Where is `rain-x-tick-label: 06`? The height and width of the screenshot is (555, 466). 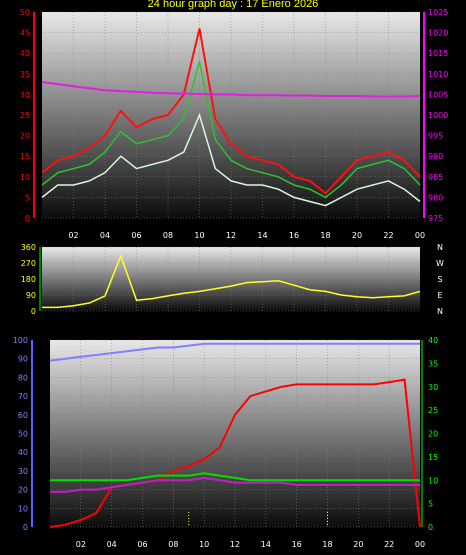
rain-x-tick-label: 06 is located at coordinates (142, 544).